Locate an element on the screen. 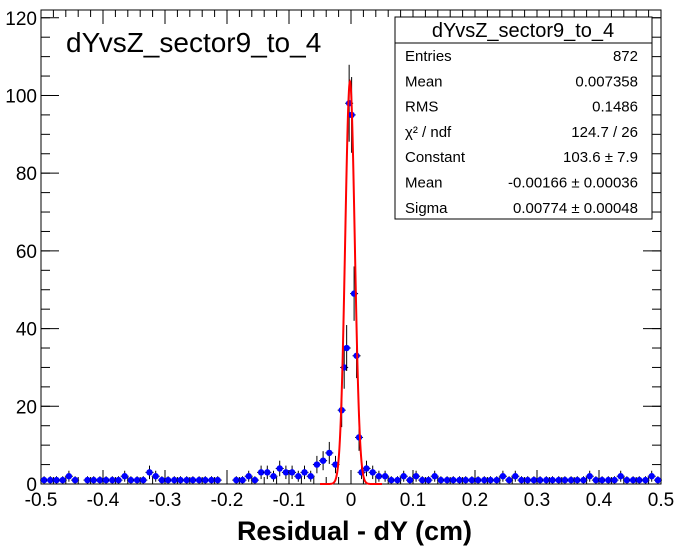 The height and width of the screenshot is (553, 679). y-tick-label: 80 is located at coordinates (26, 174).